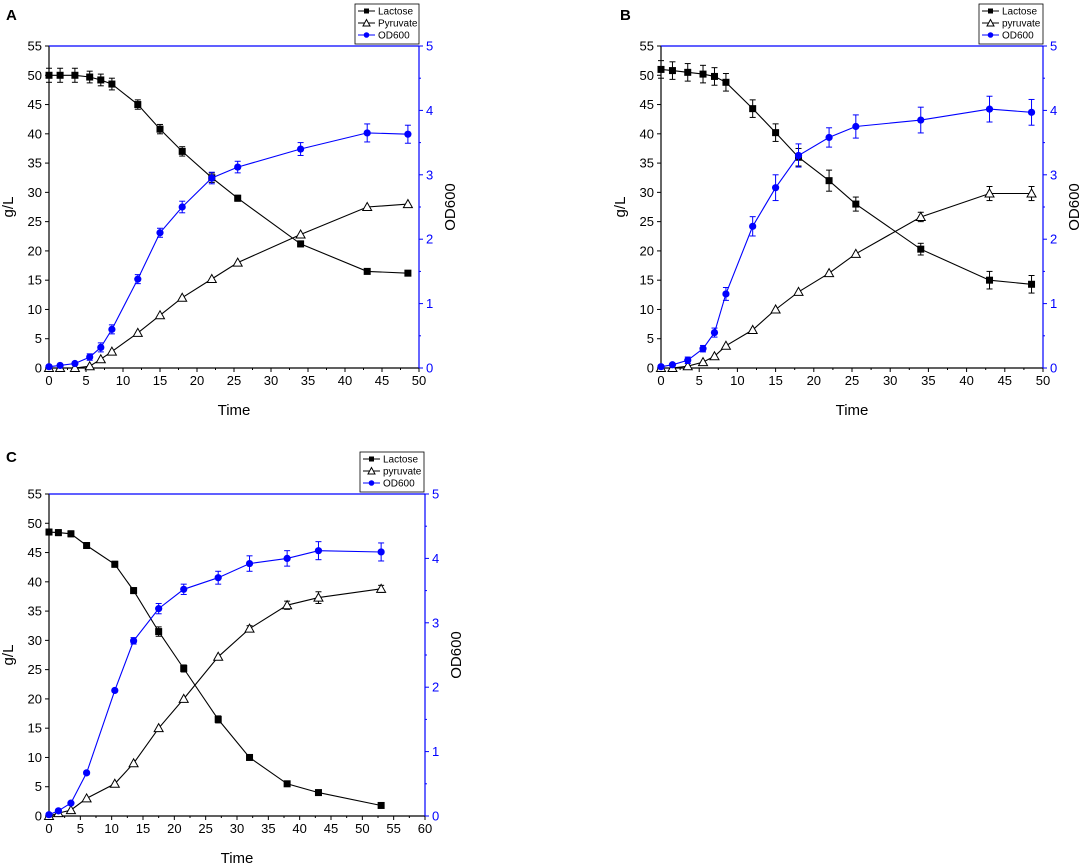 The height and width of the screenshot is (866, 1084). I want to click on panel-label: A, so click(11, 15).